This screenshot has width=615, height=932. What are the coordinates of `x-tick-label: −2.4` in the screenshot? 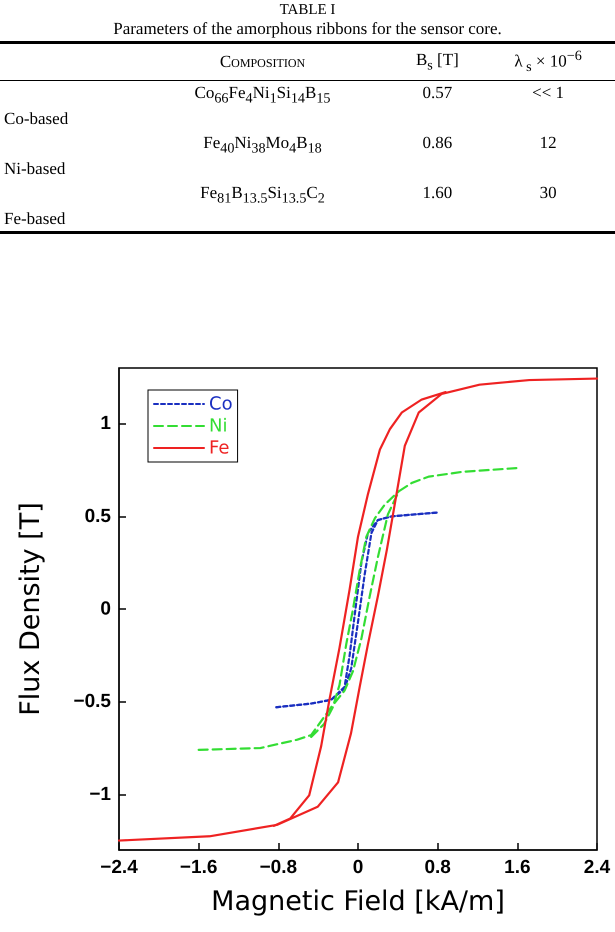 It's located at (119, 867).